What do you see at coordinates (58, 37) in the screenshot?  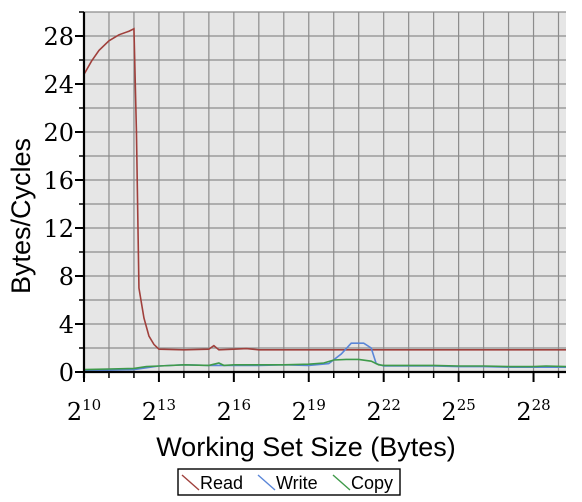 I see `y-tick-label: 28` at bounding box center [58, 37].